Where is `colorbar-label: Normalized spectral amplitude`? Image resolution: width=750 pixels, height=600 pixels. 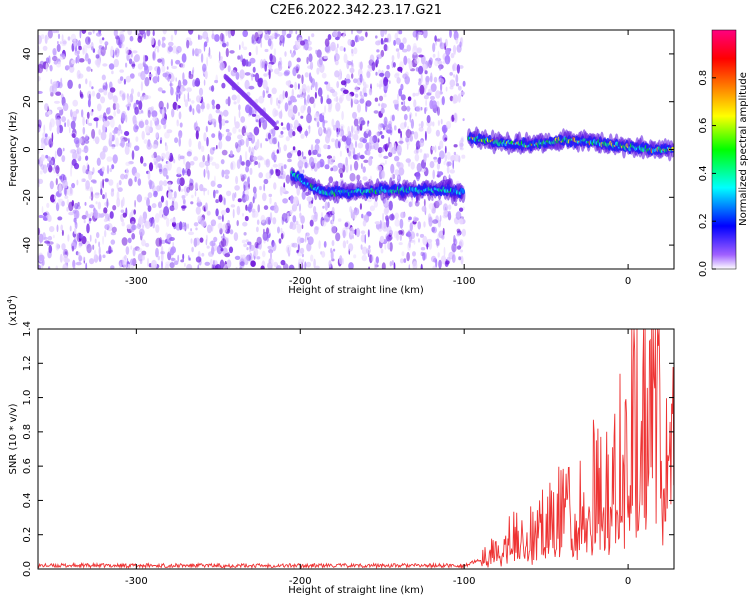 colorbar-label: Normalized spectral amplitude is located at coordinates (743, 149).